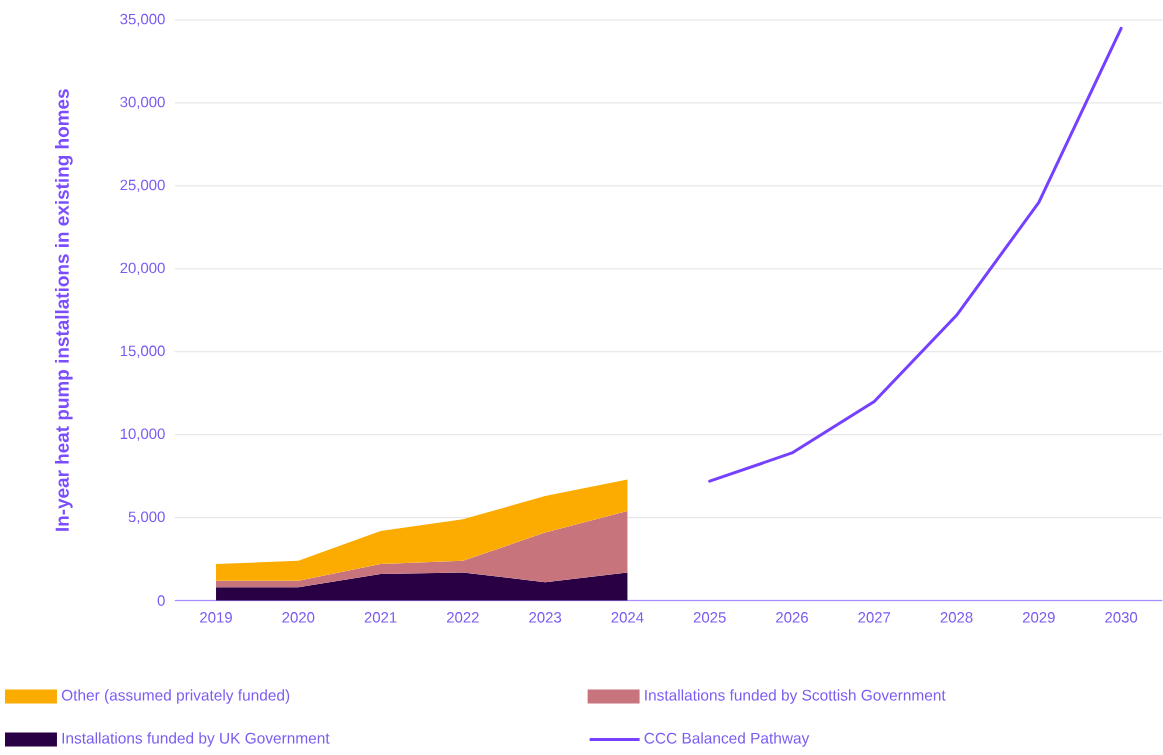  Describe the element at coordinates (1121, 617) in the screenshot. I see `x-tick-label: 2030` at that location.